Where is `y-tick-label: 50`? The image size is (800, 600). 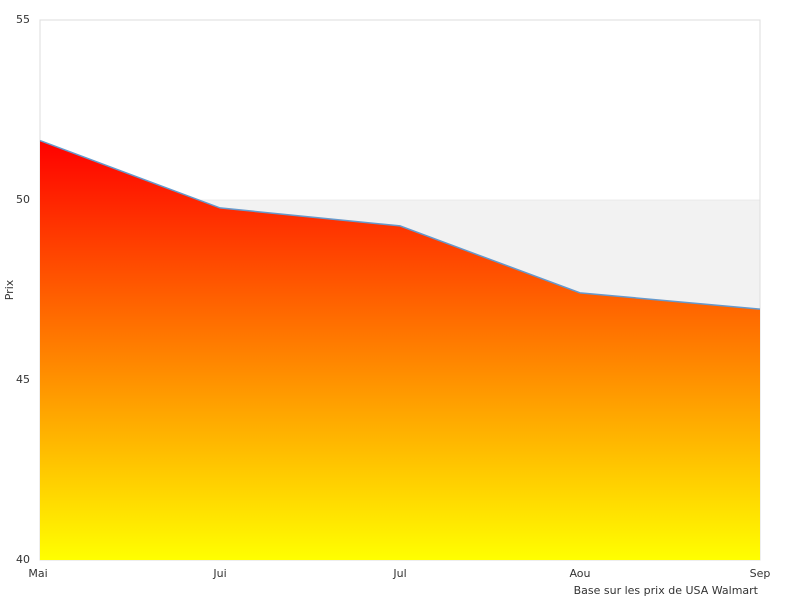 y-tick-label: 50 is located at coordinates (23, 199).